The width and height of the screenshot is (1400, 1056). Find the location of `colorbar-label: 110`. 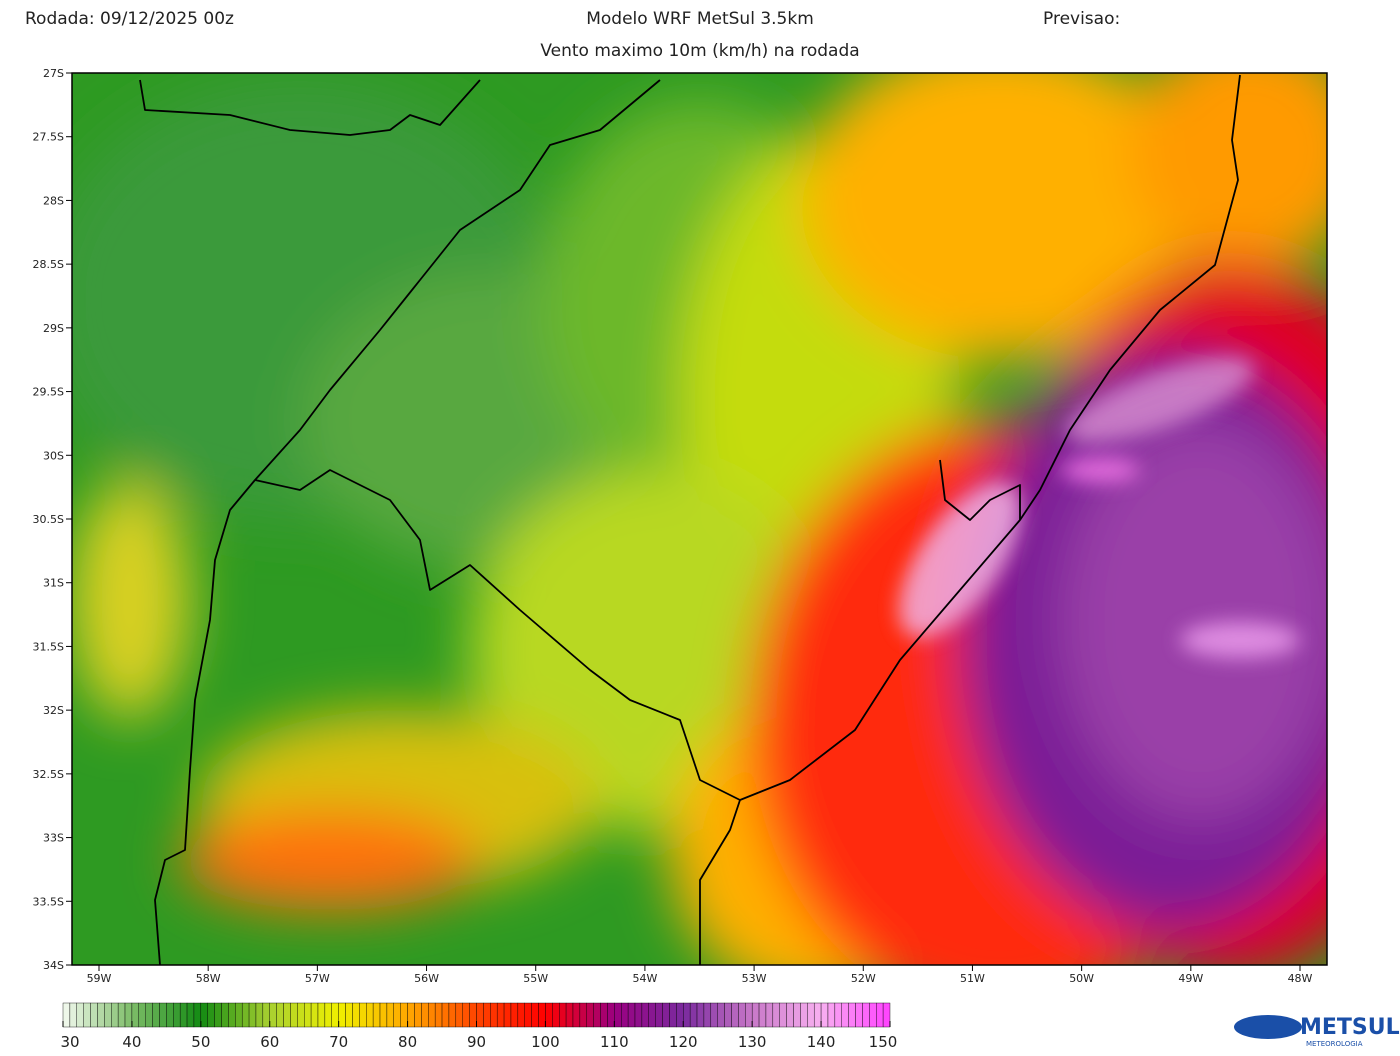

colorbar-label: 110 is located at coordinates (614, 1042).